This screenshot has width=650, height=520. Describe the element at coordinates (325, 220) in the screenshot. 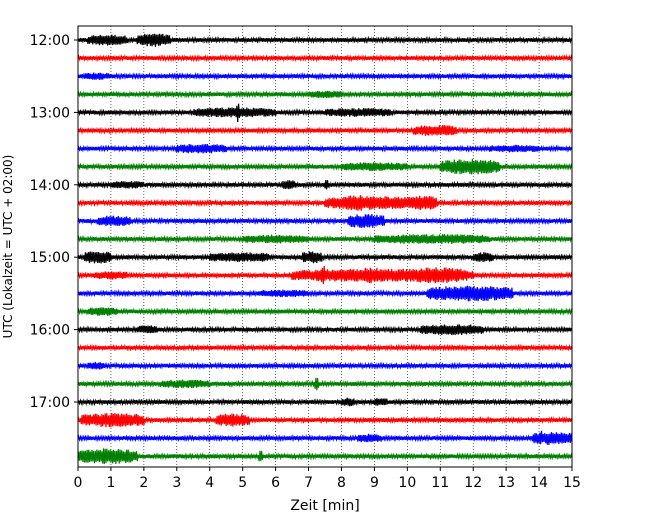

I see `trace-14:30` at that location.